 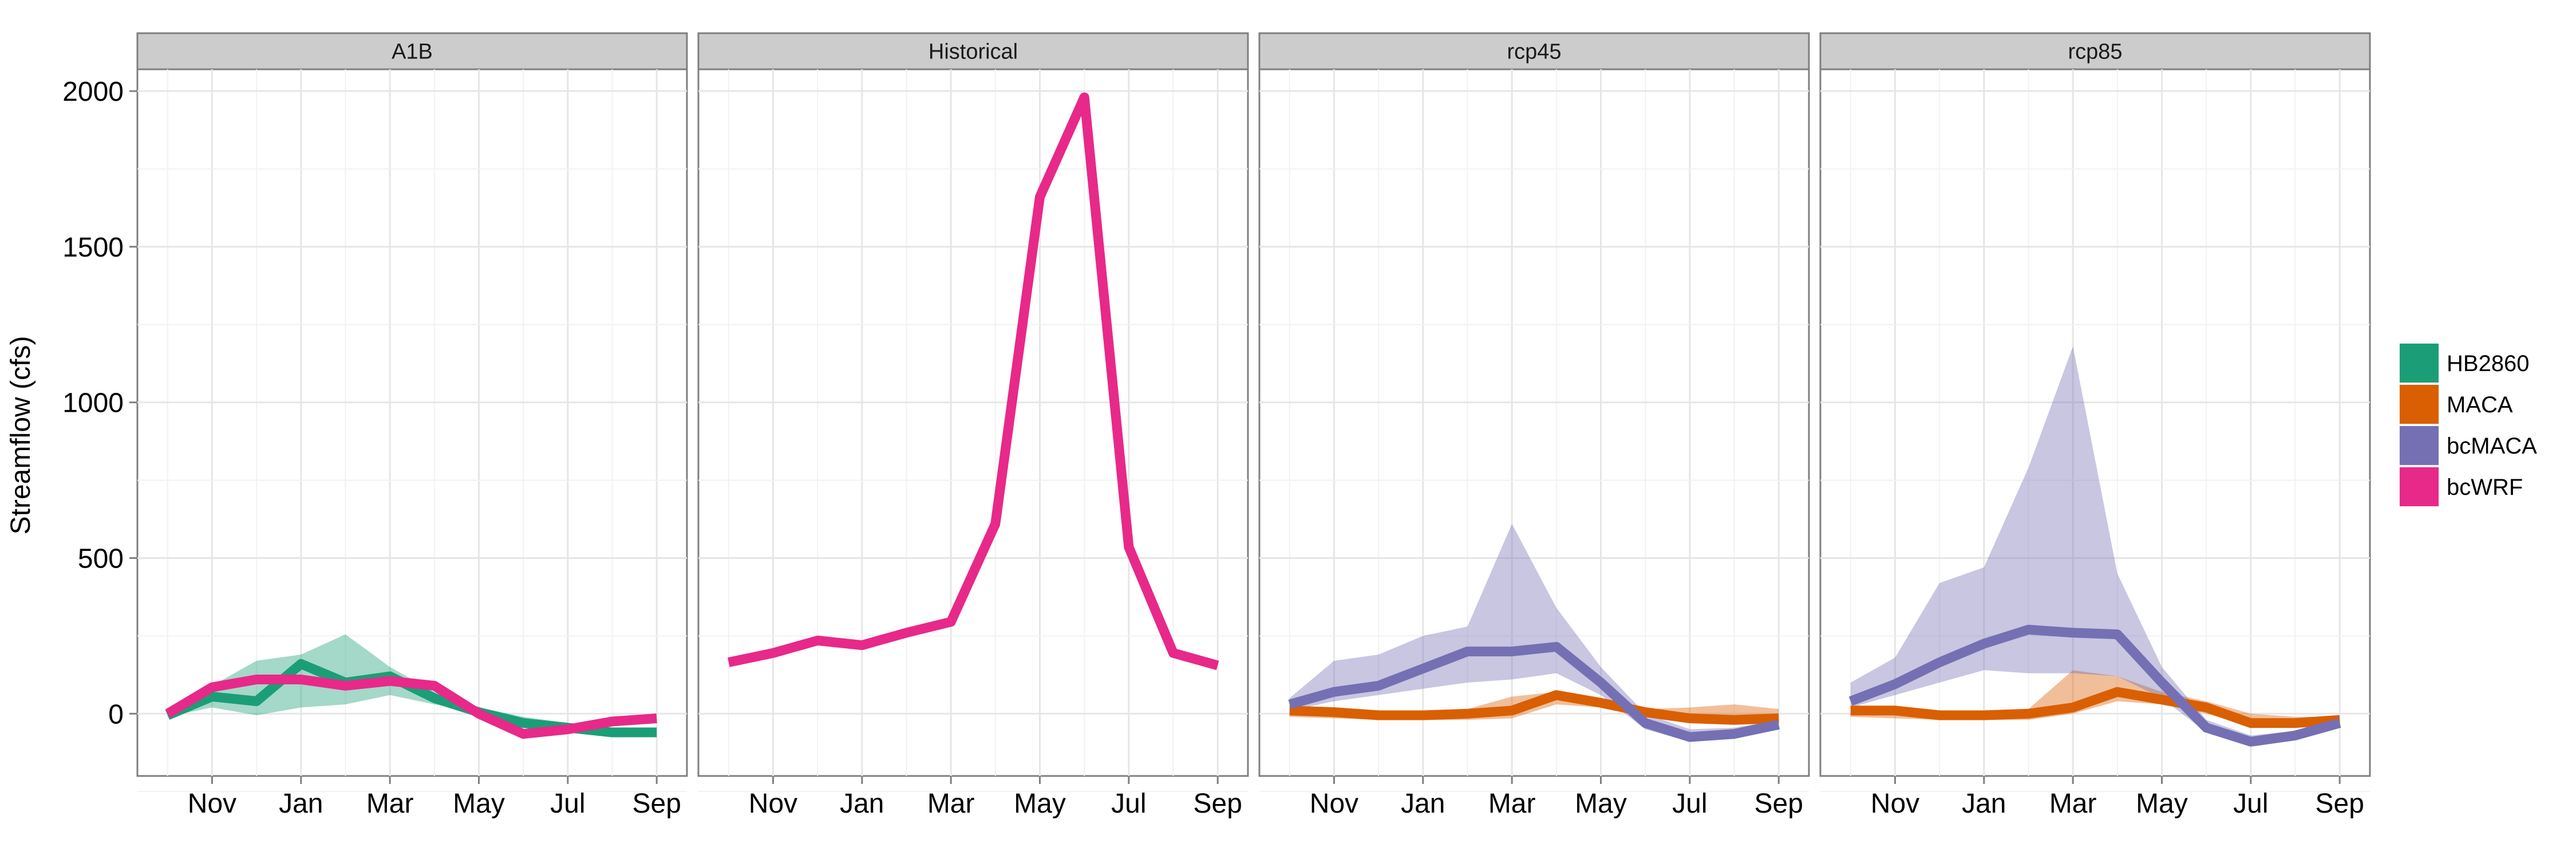 What do you see at coordinates (21, 435) in the screenshot?
I see `y-axis-title: Streamflow (cfs)` at bounding box center [21, 435].